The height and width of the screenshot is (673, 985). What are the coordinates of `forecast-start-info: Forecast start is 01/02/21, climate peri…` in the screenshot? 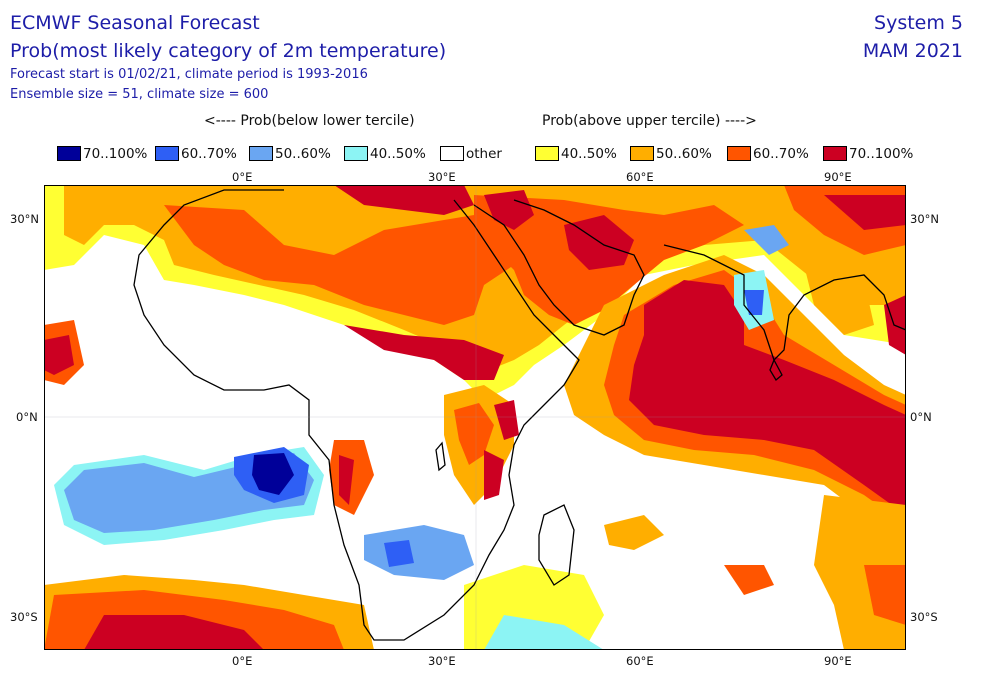 It's located at (189, 74).